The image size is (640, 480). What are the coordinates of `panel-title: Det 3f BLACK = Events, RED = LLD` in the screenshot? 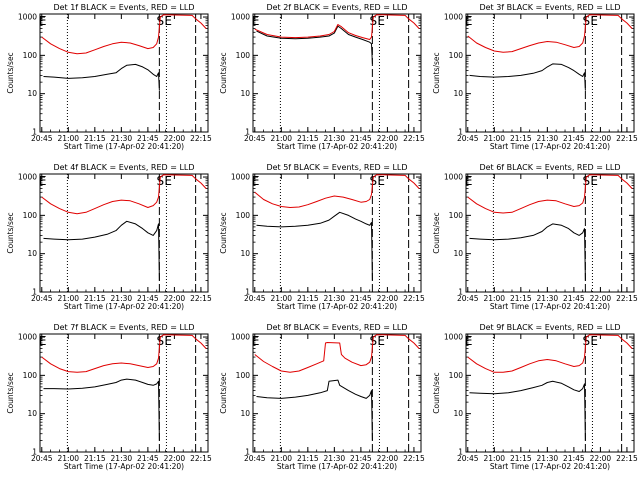 It's located at (549, 7).